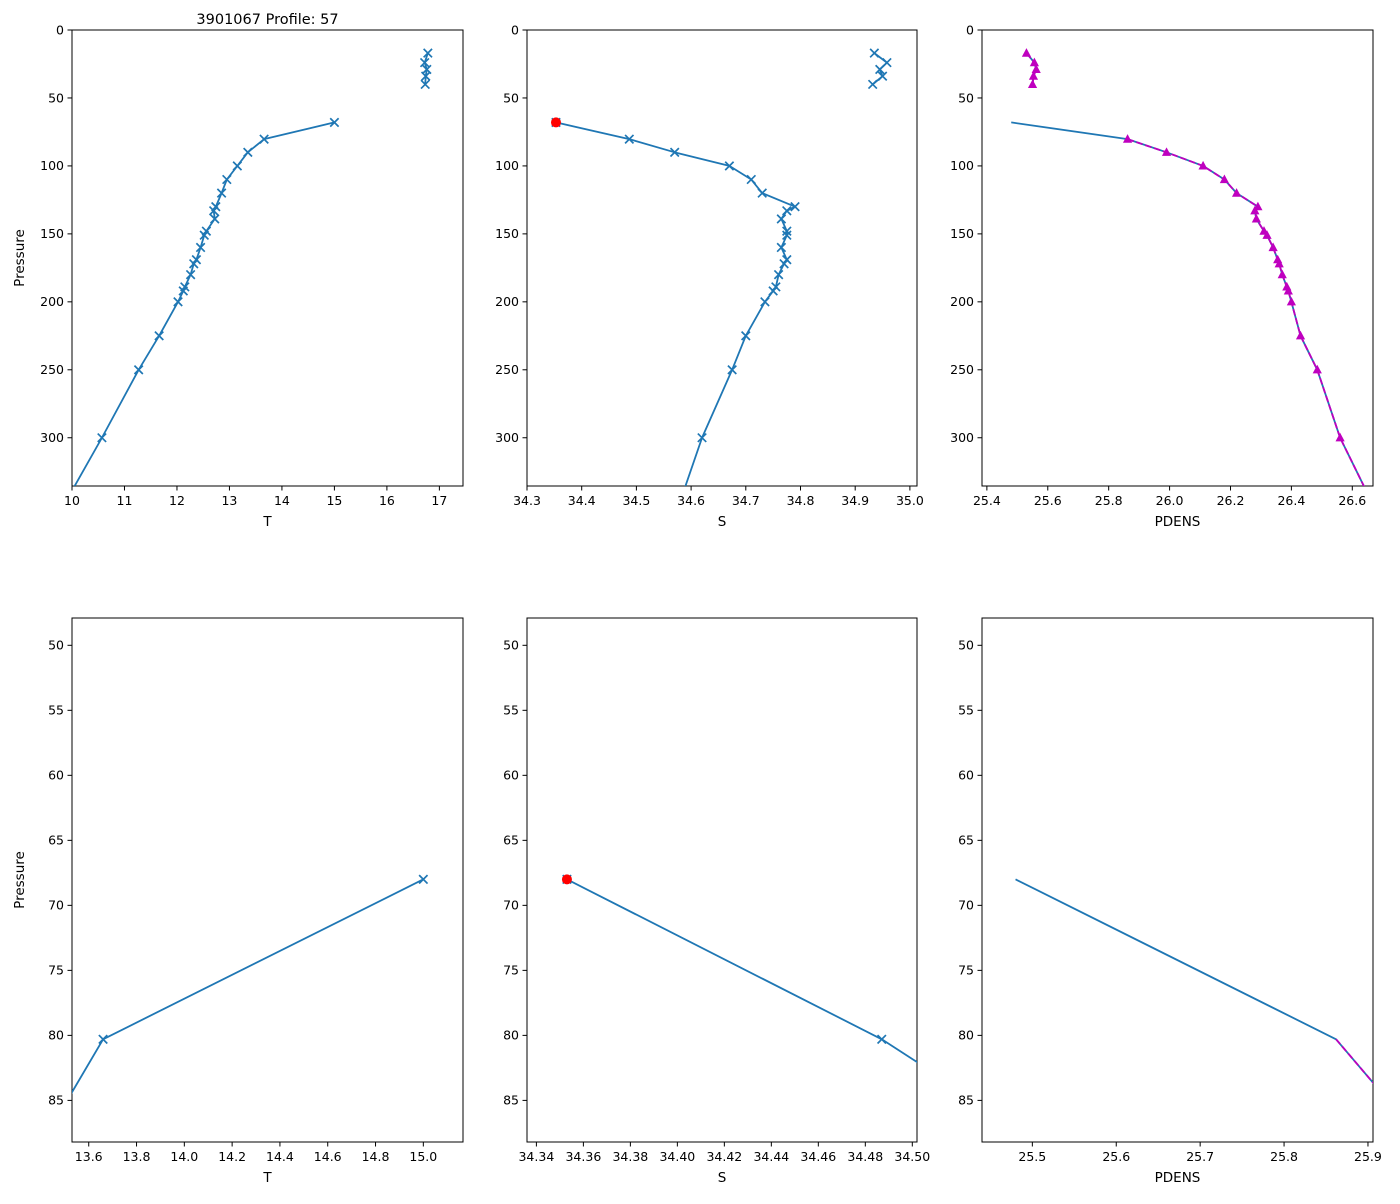 Image resolution: width=1400 pixels, height=1204 pixels. I want to click on series-salinity-flagged-point, so click(555, 122).